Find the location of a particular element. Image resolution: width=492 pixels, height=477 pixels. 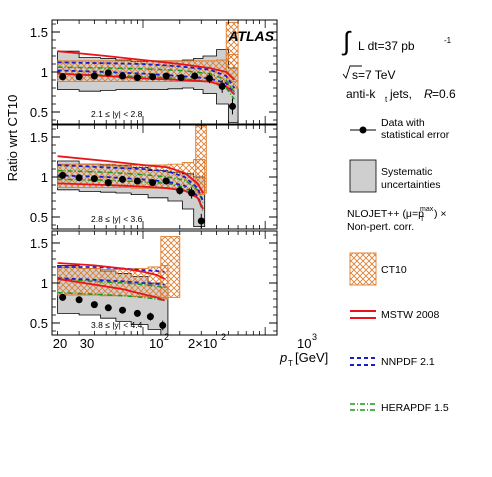

legend-syst-line2: uncertainties is located at coordinates (411, 185).